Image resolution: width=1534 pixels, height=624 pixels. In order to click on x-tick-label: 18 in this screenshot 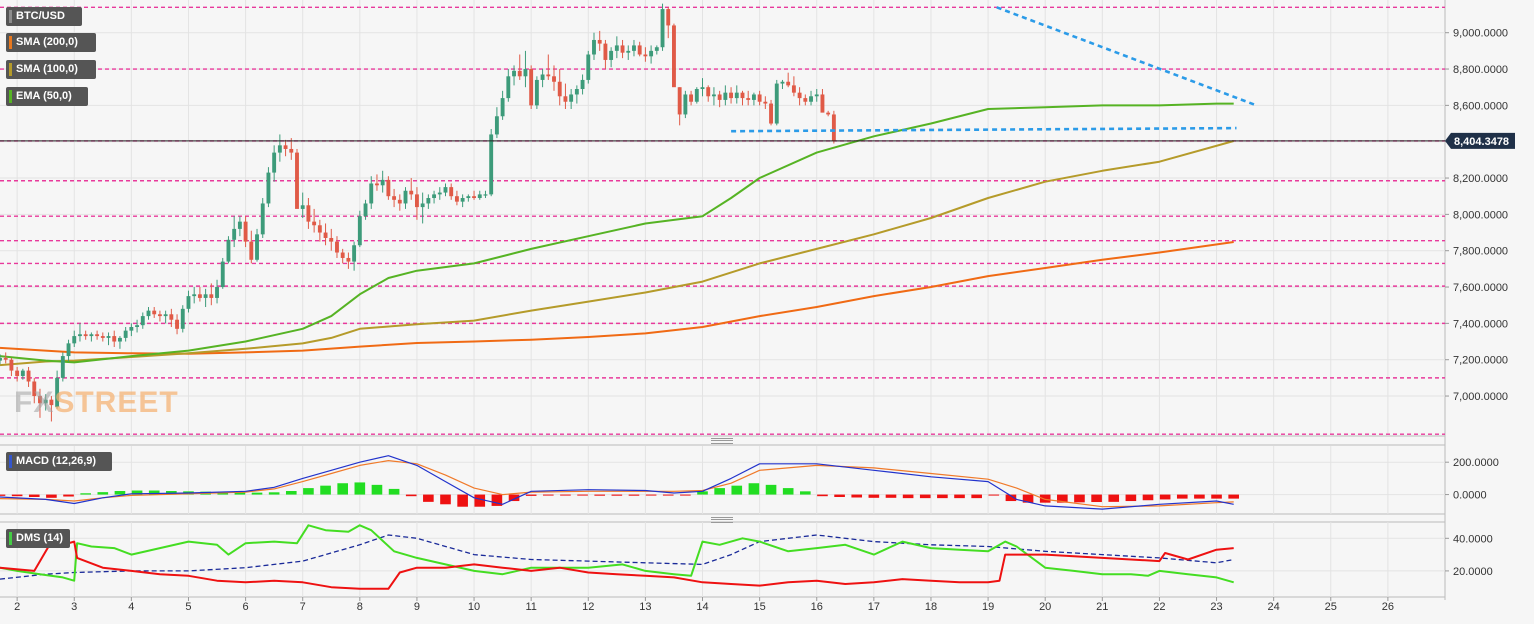, I will do `click(931, 607)`.